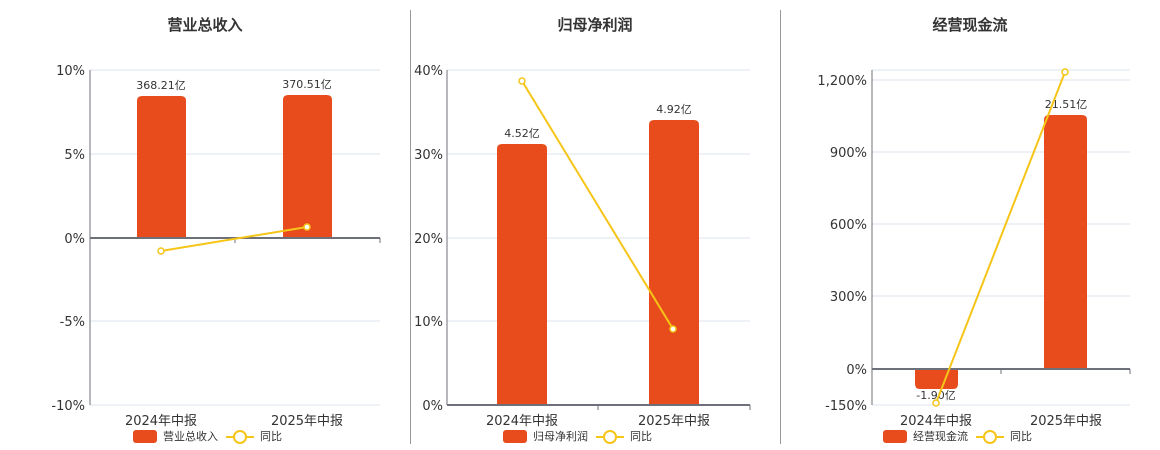  What do you see at coordinates (560, 436) in the screenshot?
I see `legend-bar-label: 归母净利润` at bounding box center [560, 436].